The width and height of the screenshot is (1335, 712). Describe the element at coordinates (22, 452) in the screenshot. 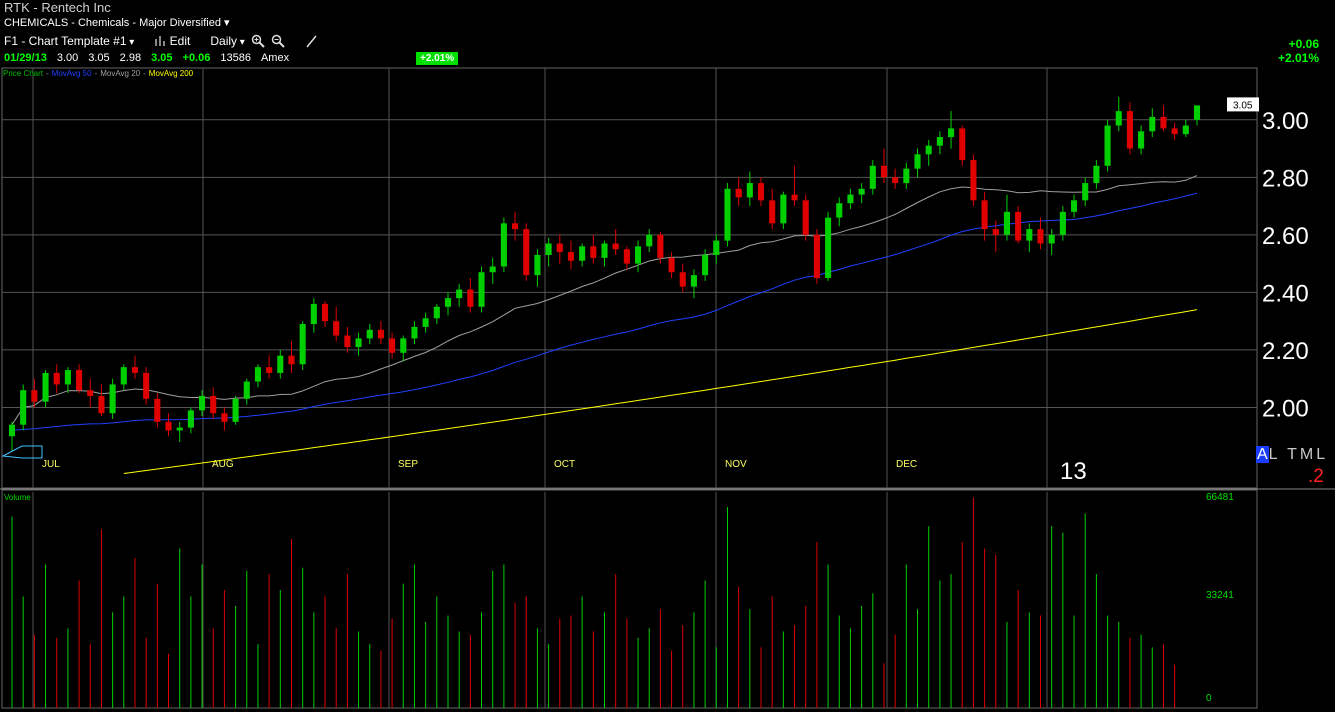

I see `scroll-handle-icon` at that location.